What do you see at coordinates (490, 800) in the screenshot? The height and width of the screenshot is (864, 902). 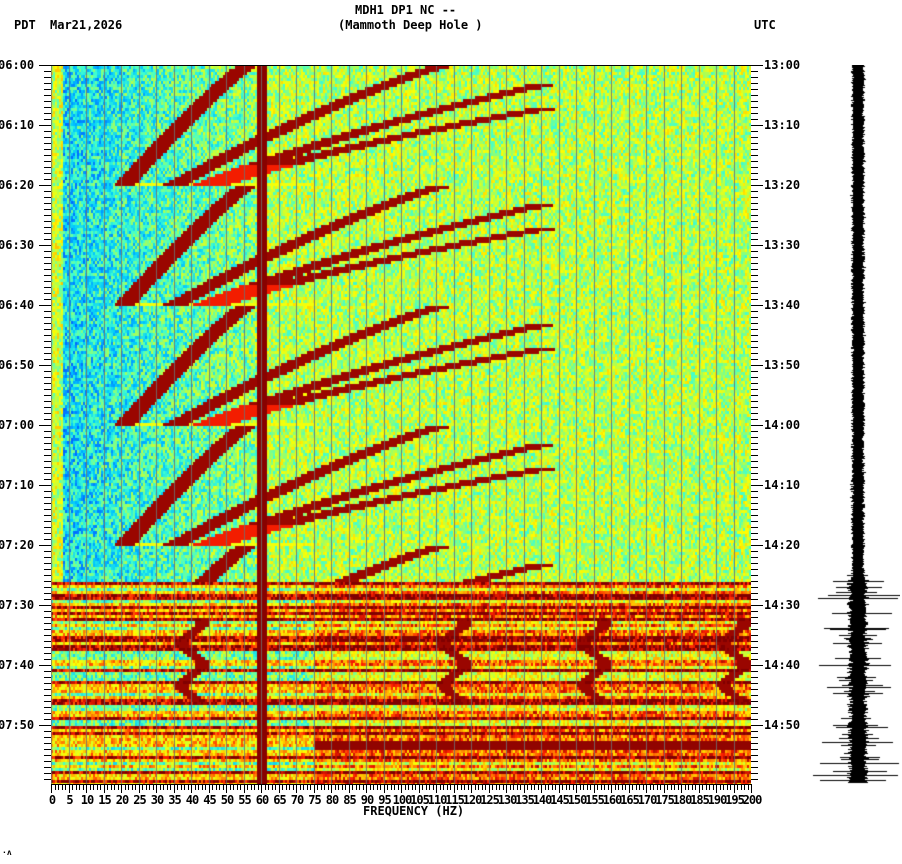 I see `x-tick-label: 125` at bounding box center [490, 800].